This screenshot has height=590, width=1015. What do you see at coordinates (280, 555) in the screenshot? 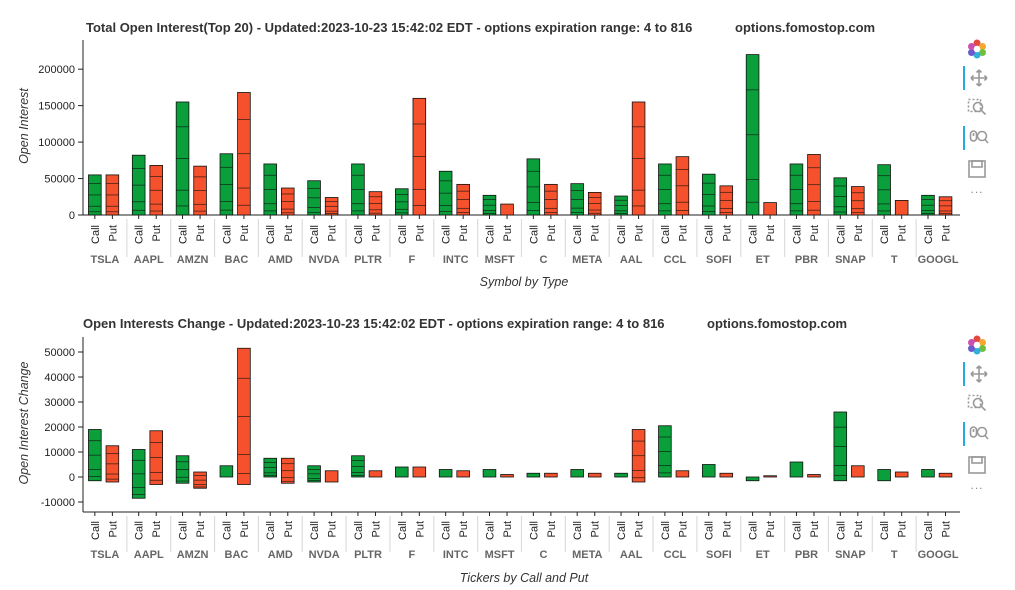
I see `chart2-category-label-amd: AMD` at bounding box center [280, 555].